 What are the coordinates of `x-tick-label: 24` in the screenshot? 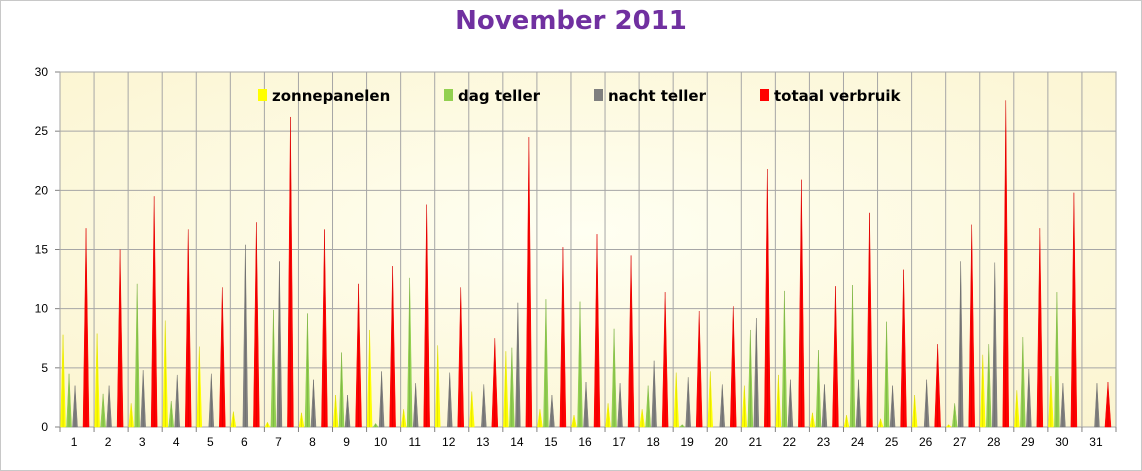 It's located at (858, 442).